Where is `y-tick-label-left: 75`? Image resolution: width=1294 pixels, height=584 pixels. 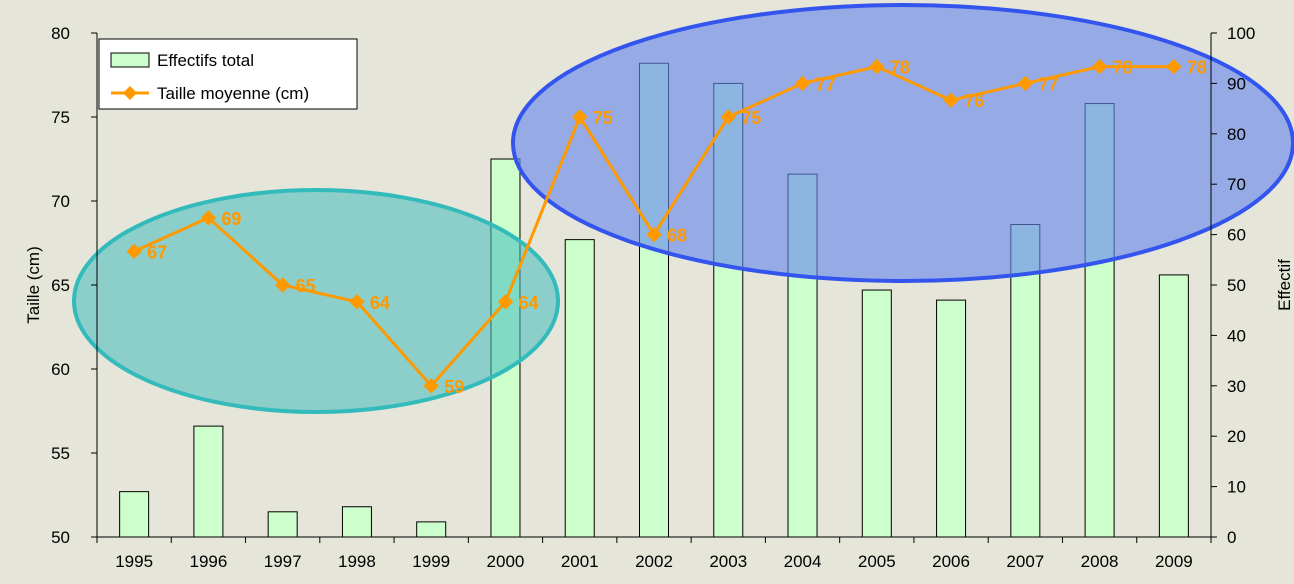 y-tick-label-left: 75 is located at coordinates (60, 117).